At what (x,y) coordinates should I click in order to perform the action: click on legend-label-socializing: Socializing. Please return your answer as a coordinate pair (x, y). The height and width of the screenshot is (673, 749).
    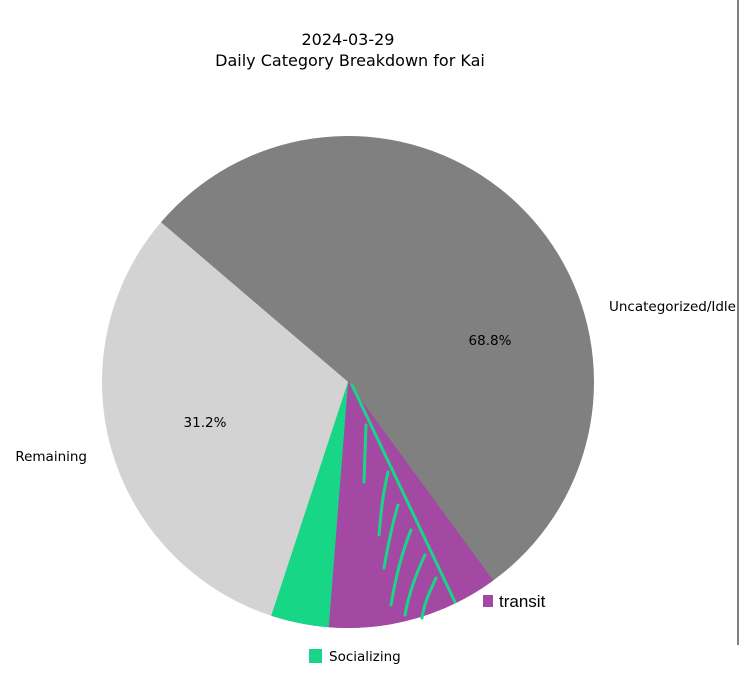
    Looking at the image, I should click on (365, 657).